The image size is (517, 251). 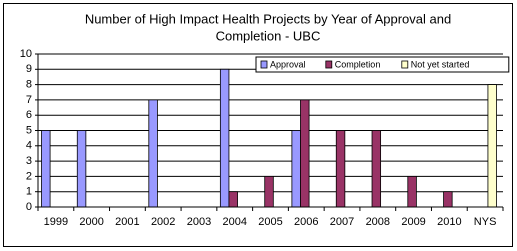 What do you see at coordinates (268, 35) in the screenshot?
I see `chart-title: Completion - UBC` at bounding box center [268, 35].